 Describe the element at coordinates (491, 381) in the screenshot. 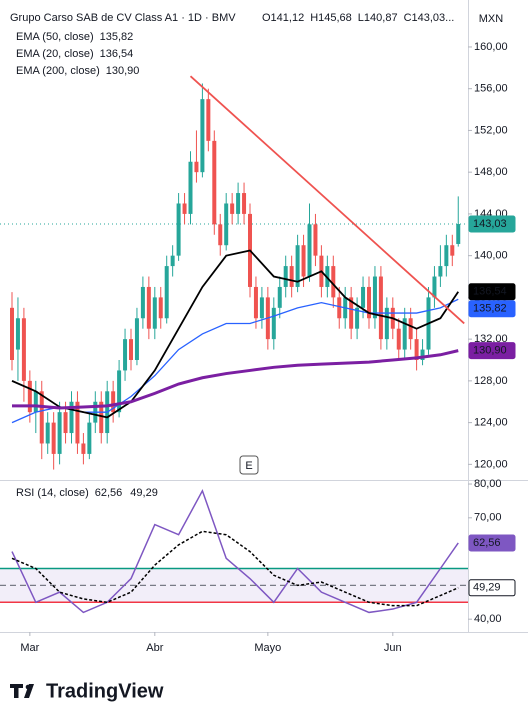

I see `y-tick-label: 128,00` at that location.